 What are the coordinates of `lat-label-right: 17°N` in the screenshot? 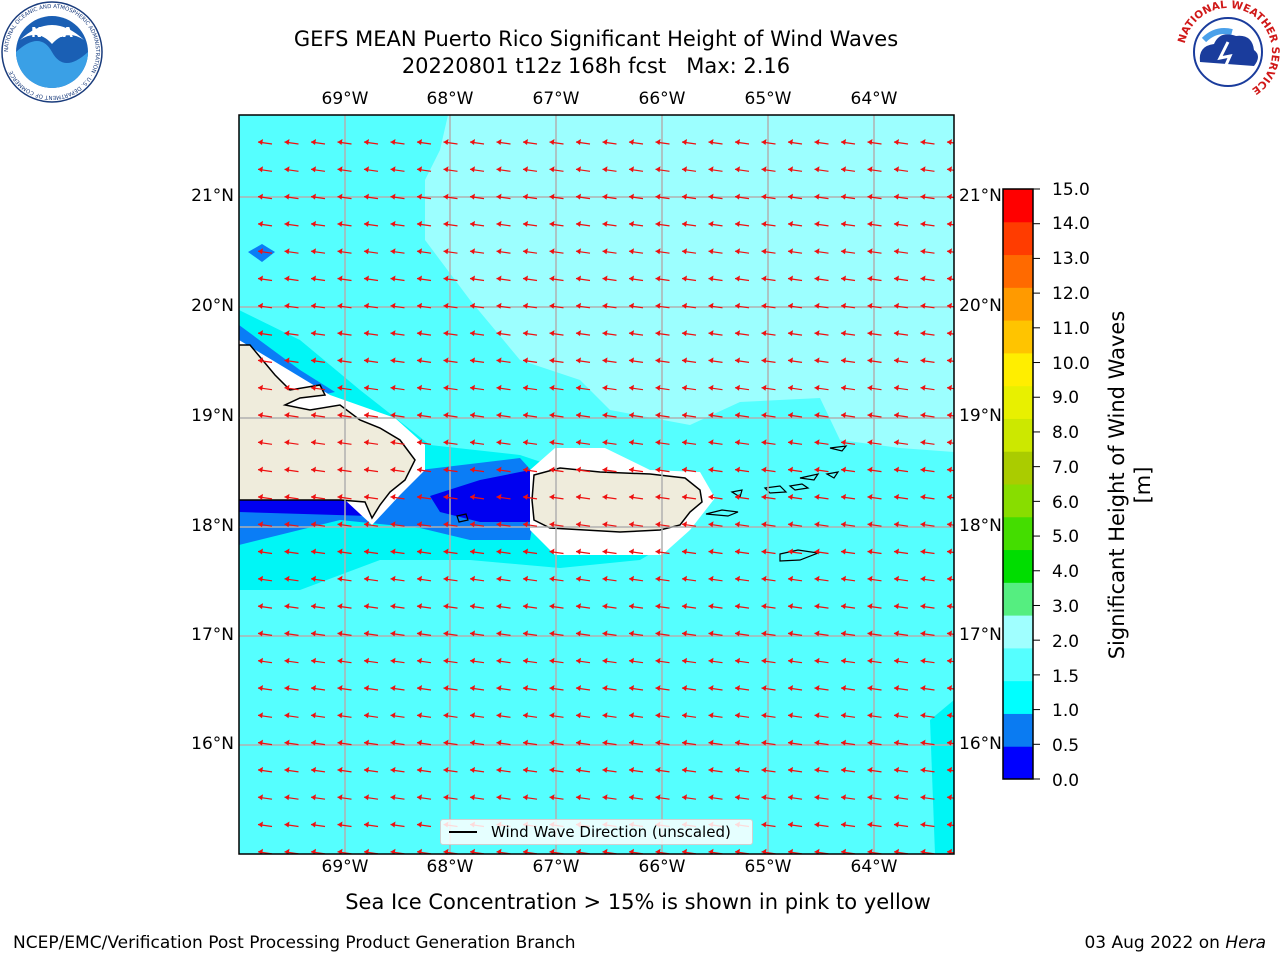 It's located at (980, 635).